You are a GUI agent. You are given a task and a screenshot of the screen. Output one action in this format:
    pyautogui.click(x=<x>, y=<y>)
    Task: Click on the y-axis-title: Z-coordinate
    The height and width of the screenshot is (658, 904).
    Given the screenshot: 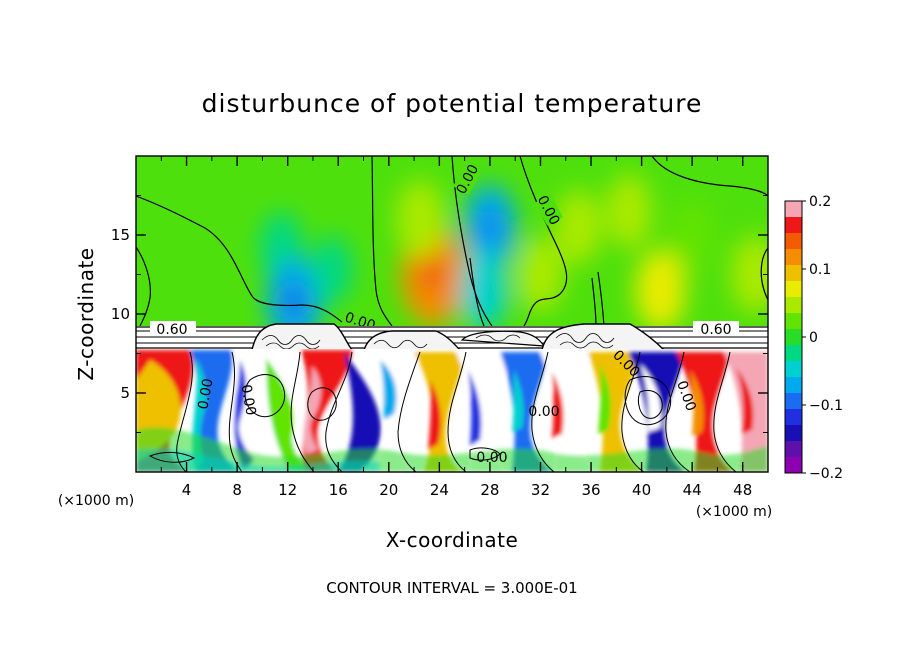 What is the action you would take?
    pyautogui.click(x=86, y=313)
    